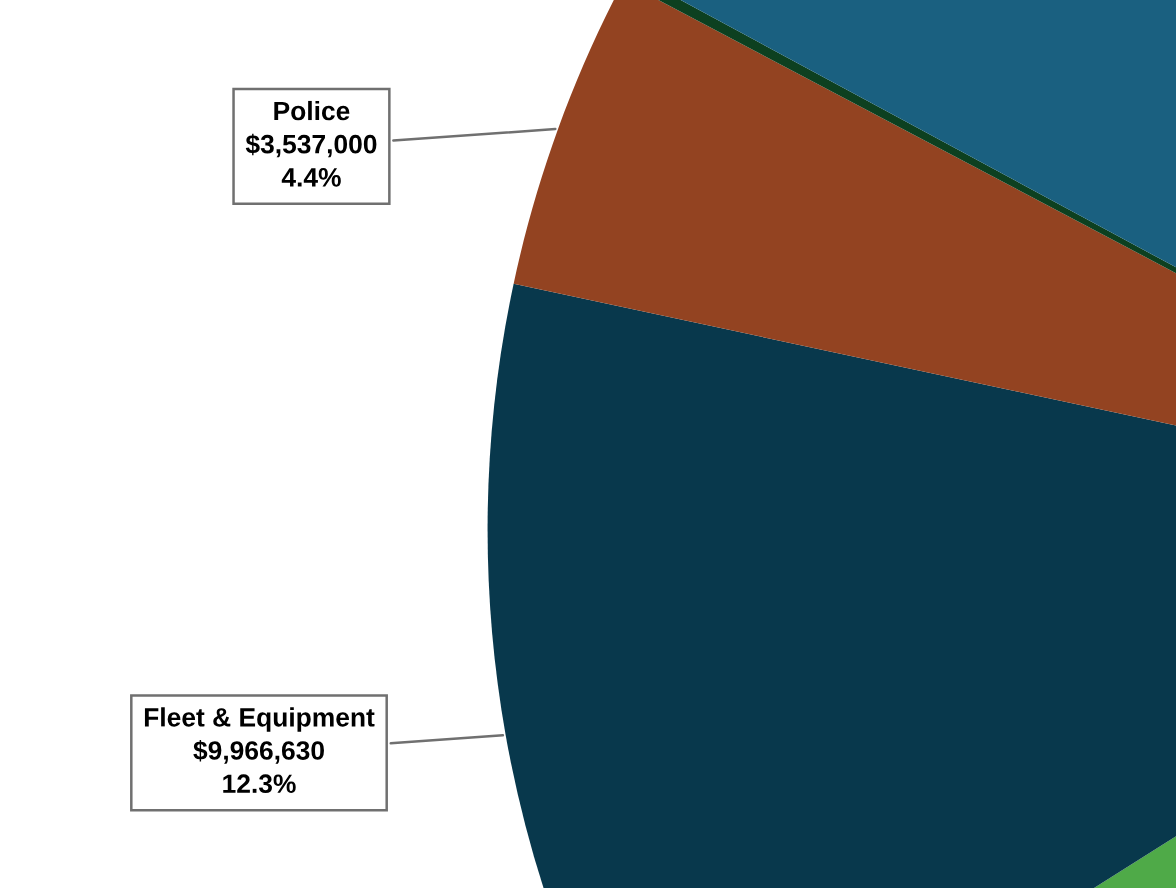  What do you see at coordinates (311, 160) in the screenshot?
I see `data-label: $3,537,000 4.4%` at bounding box center [311, 160].